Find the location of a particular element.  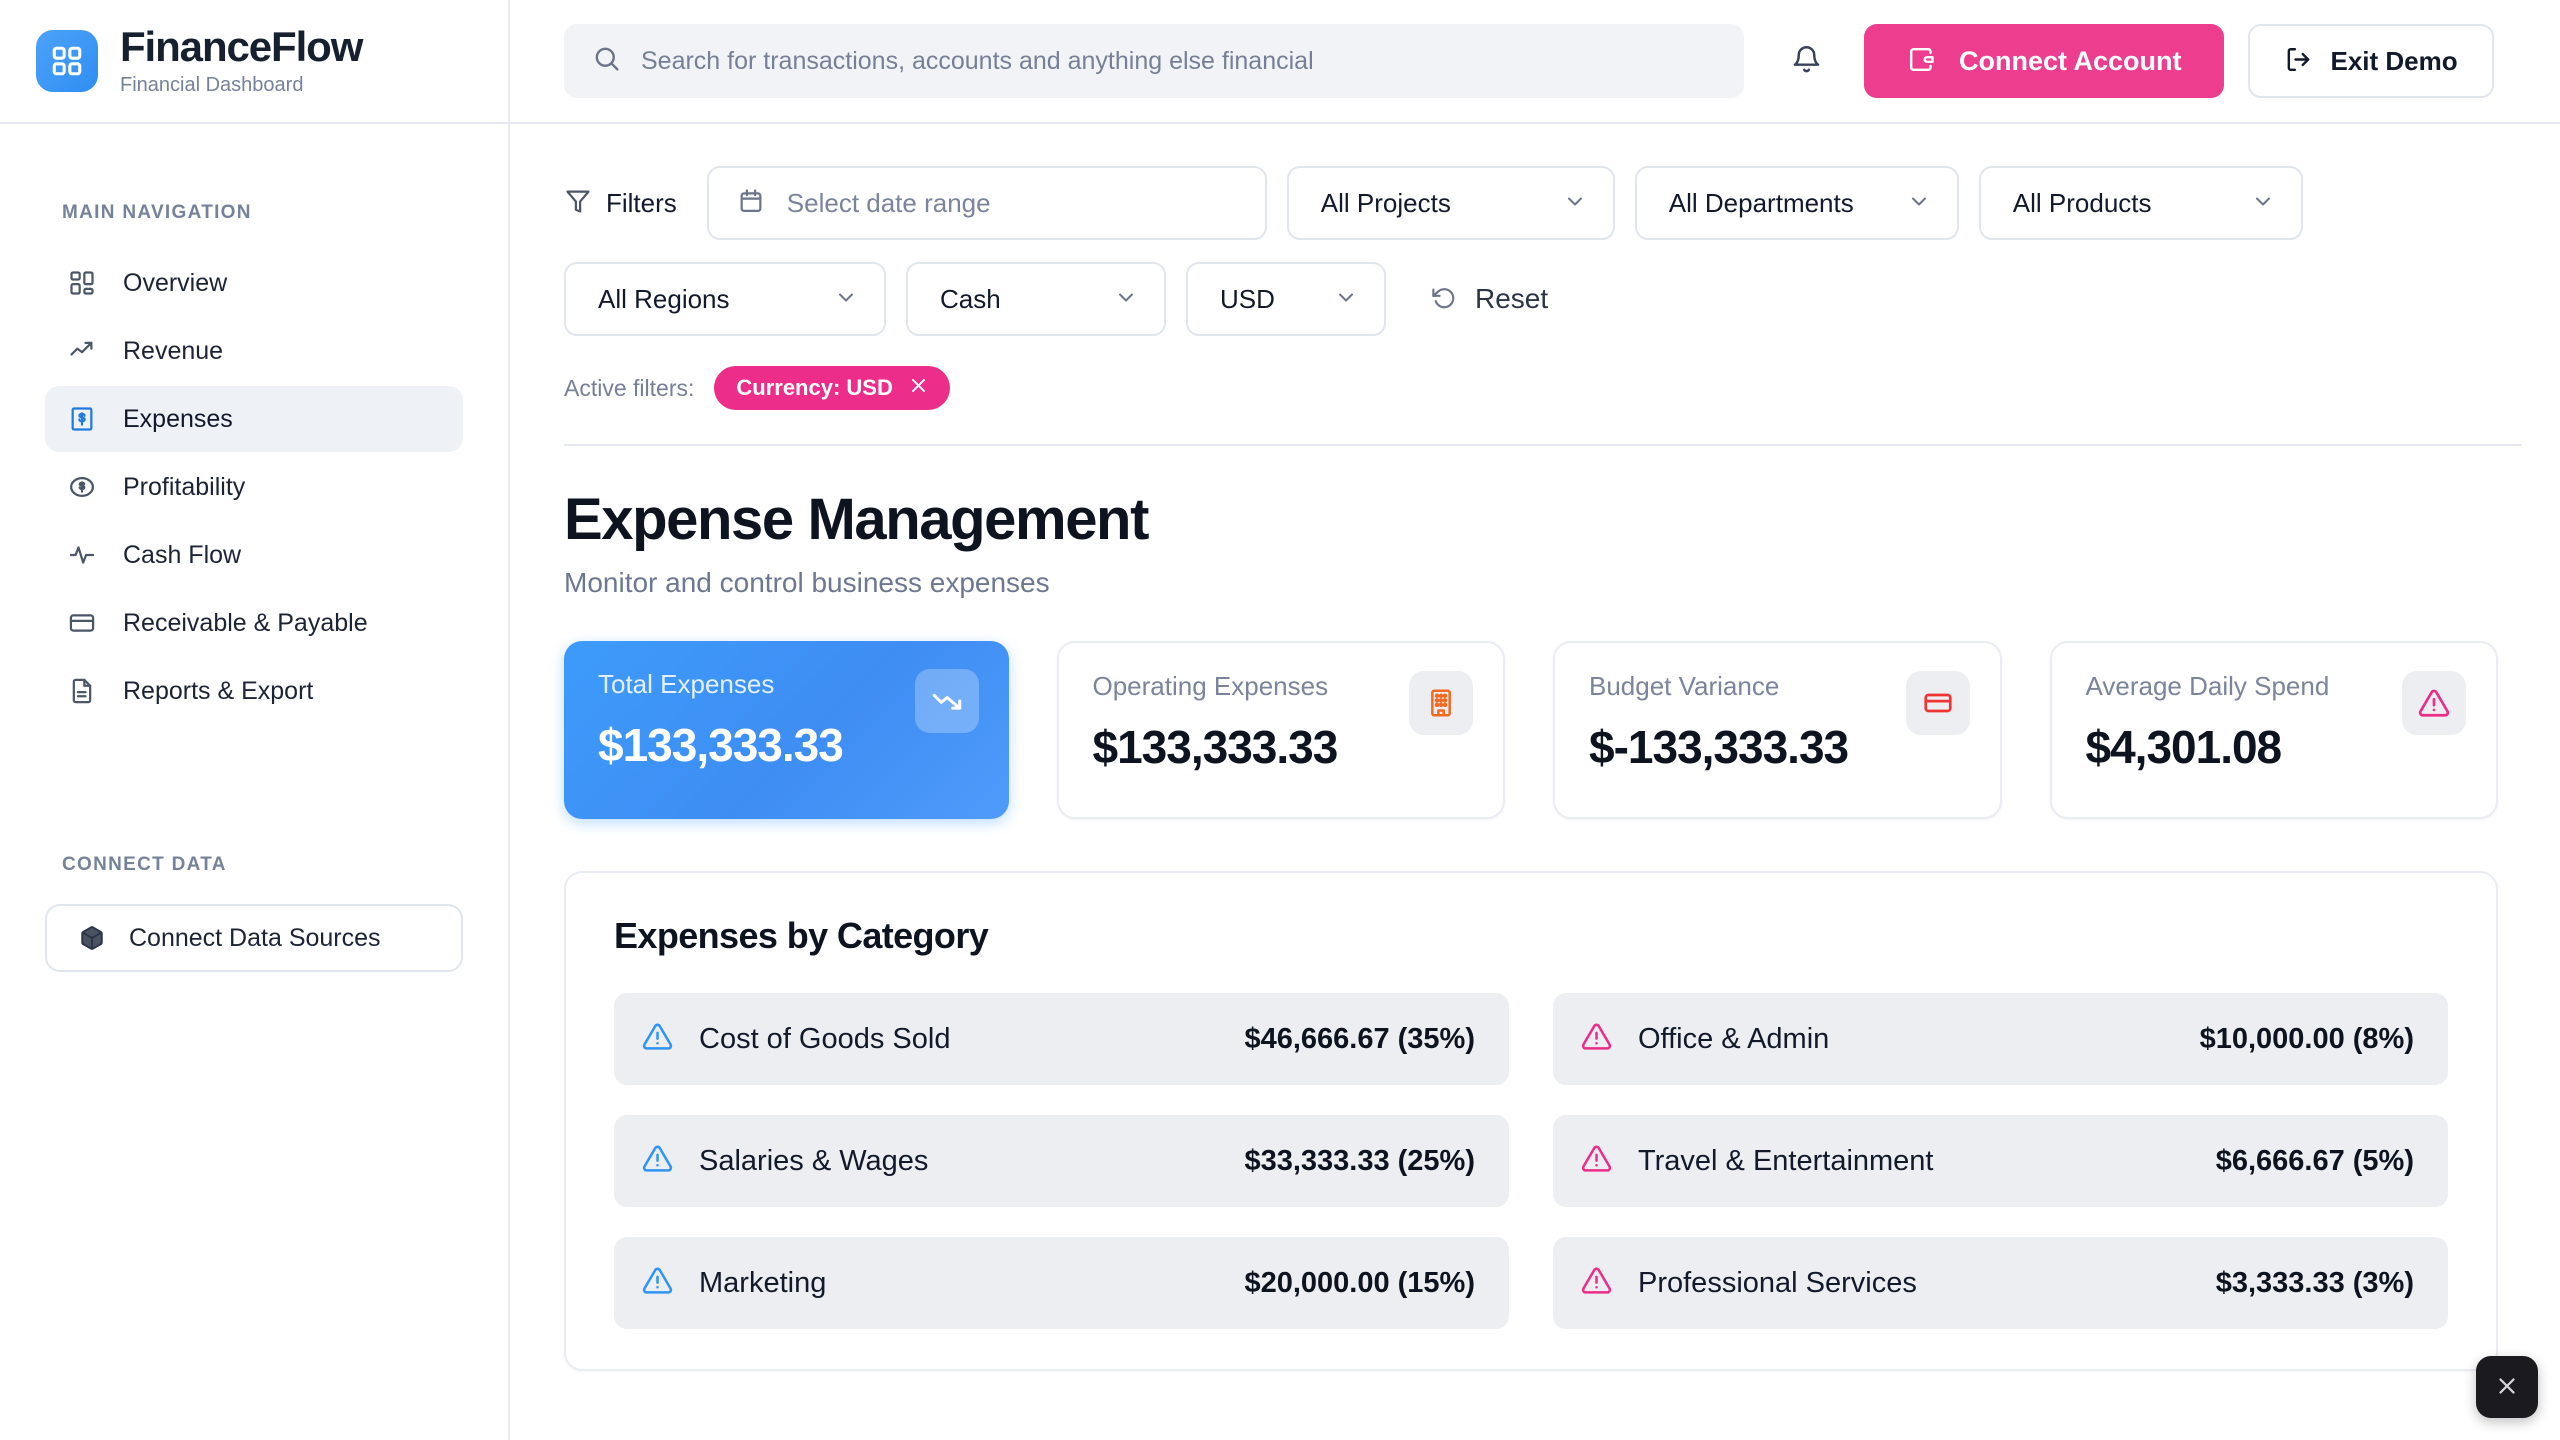

reset-label: Reset is located at coordinates (1512, 298).